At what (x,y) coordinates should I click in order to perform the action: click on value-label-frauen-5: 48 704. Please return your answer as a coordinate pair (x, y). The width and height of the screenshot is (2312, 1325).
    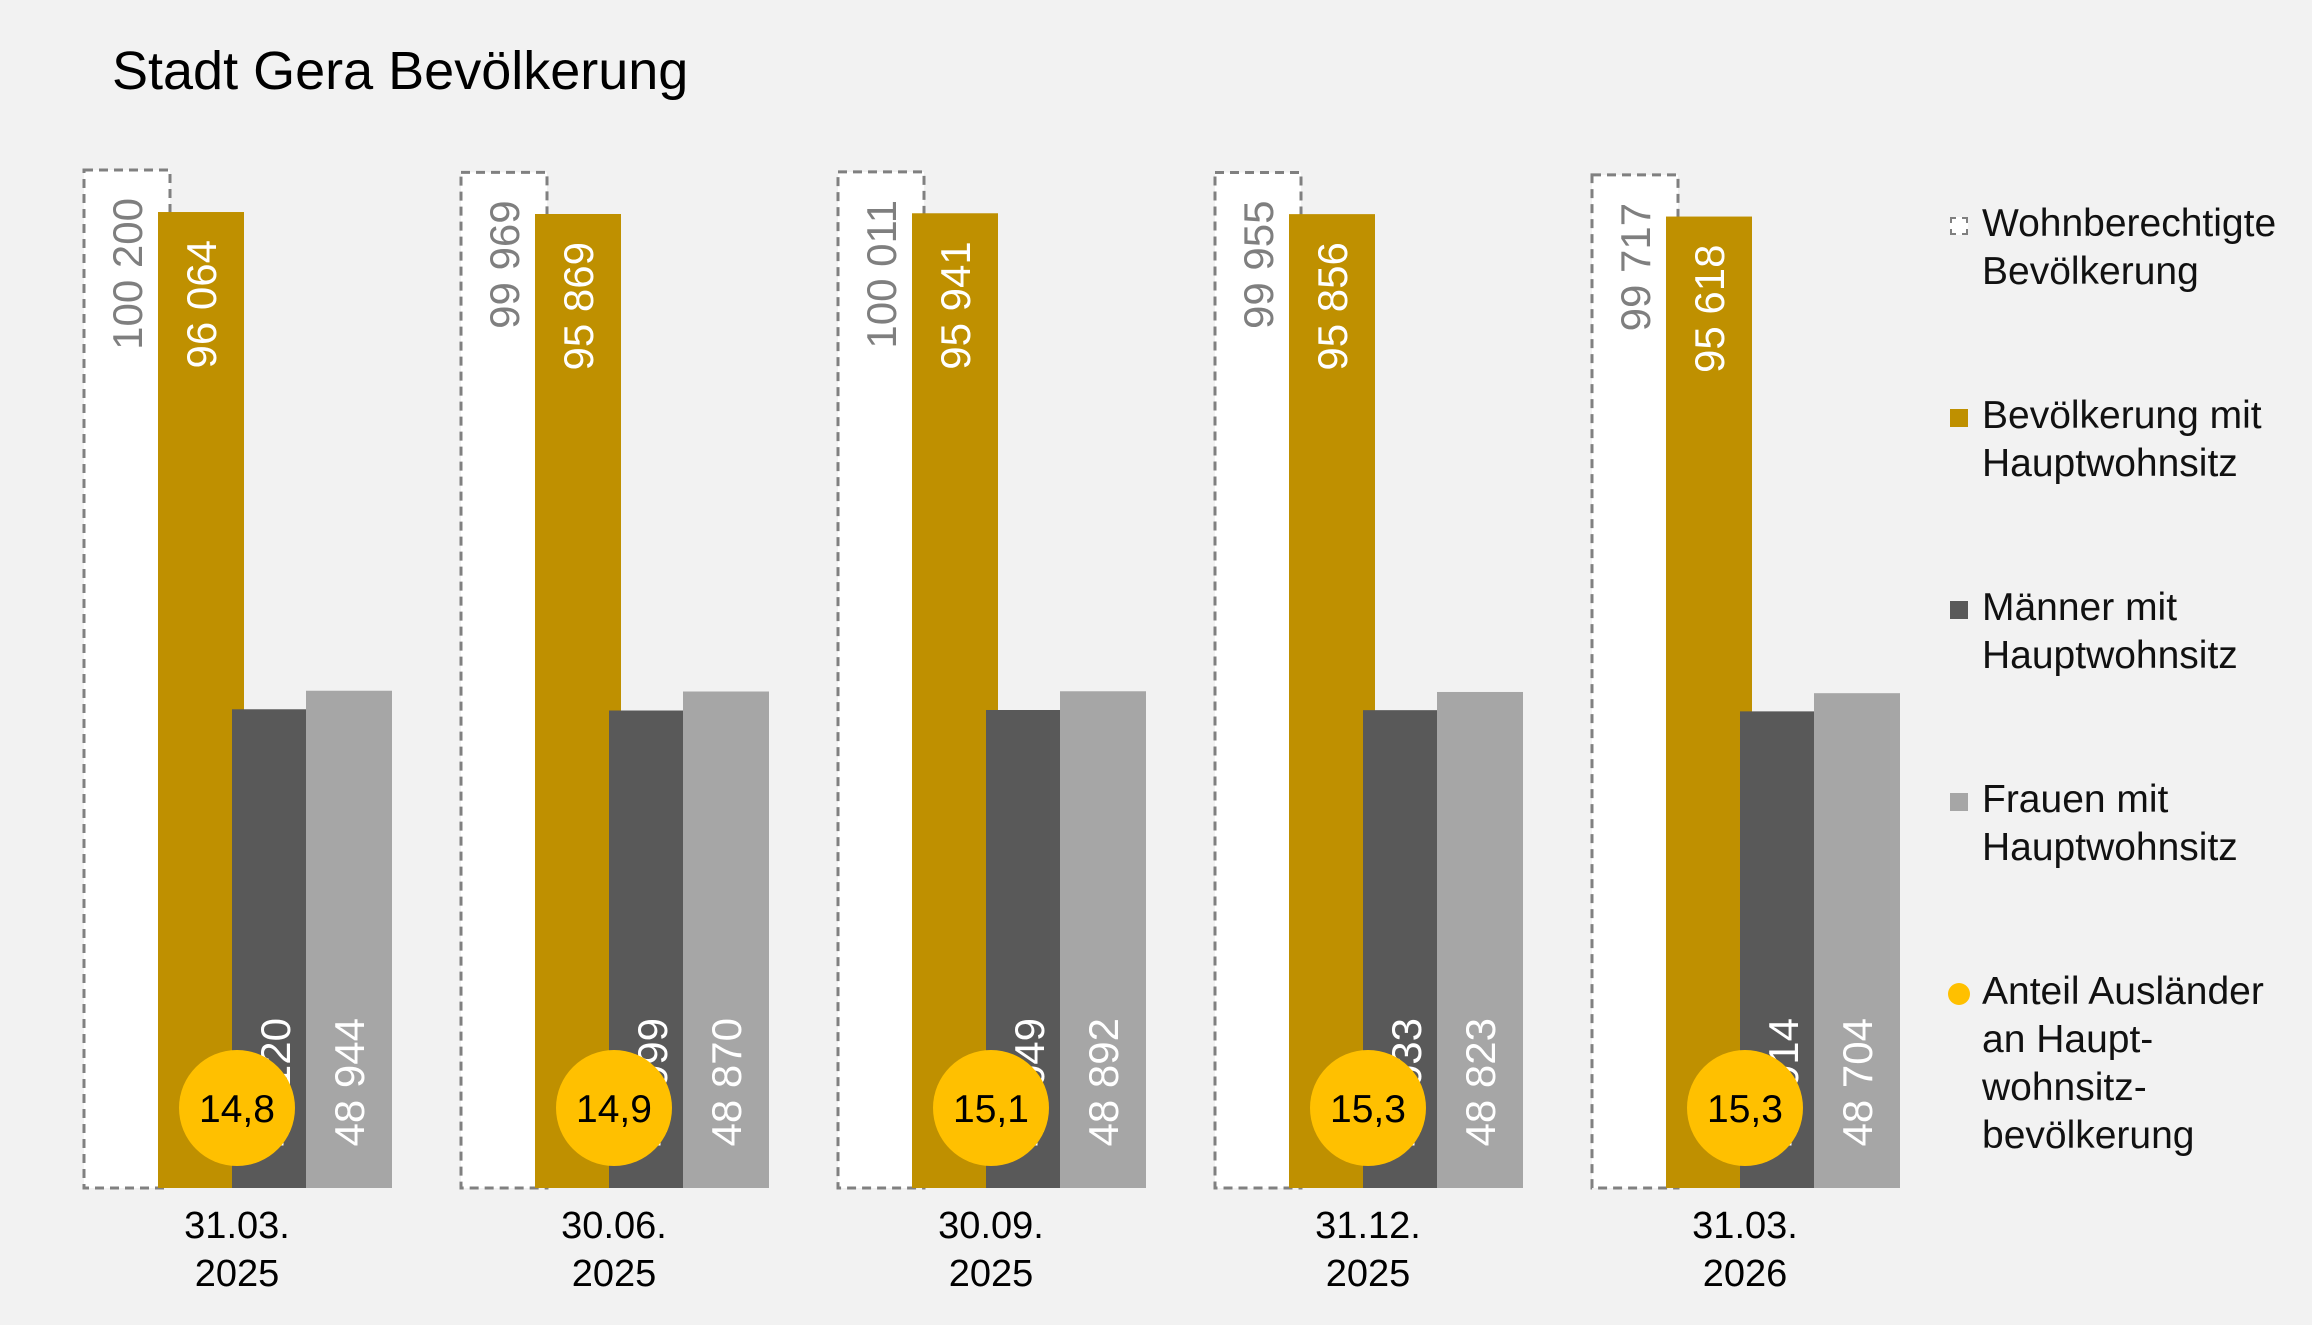
    Looking at the image, I should click on (1857, 1082).